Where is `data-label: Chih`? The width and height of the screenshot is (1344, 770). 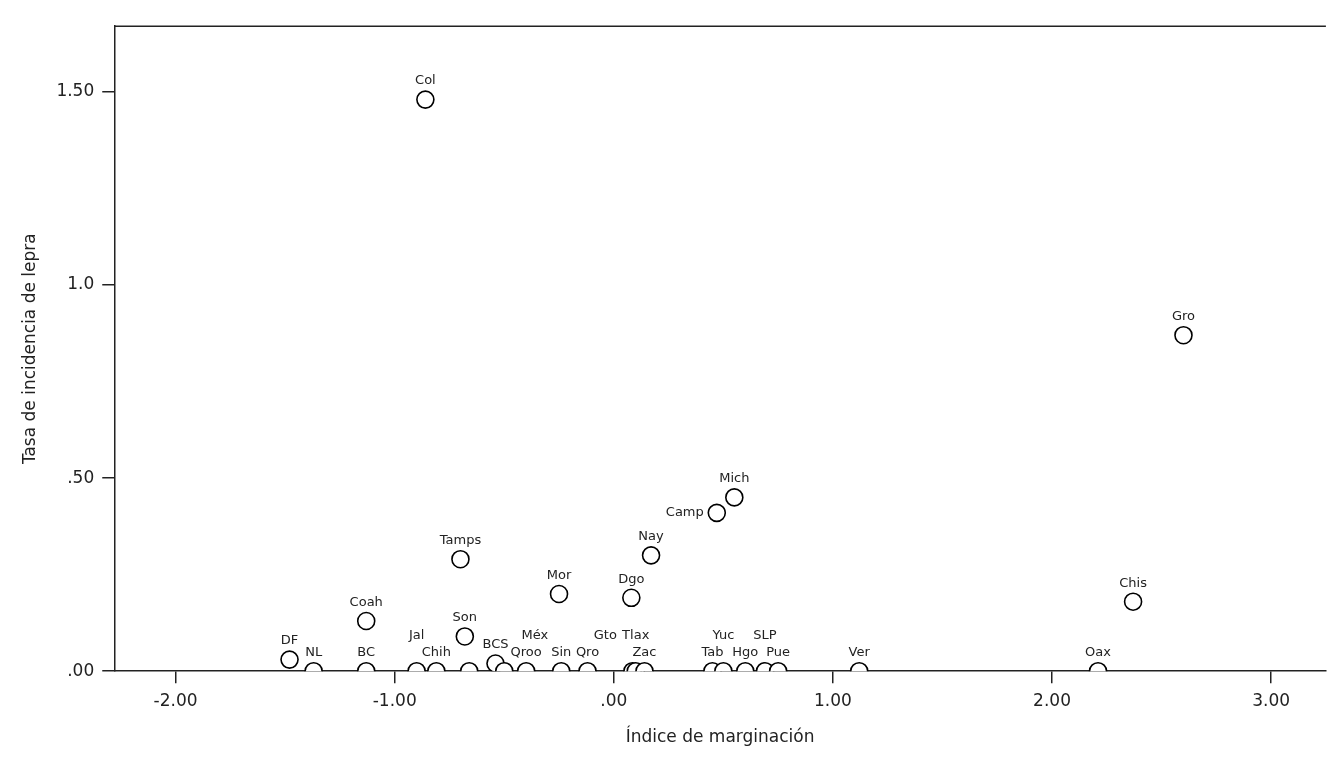
data-label: Chih is located at coordinates (436, 652).